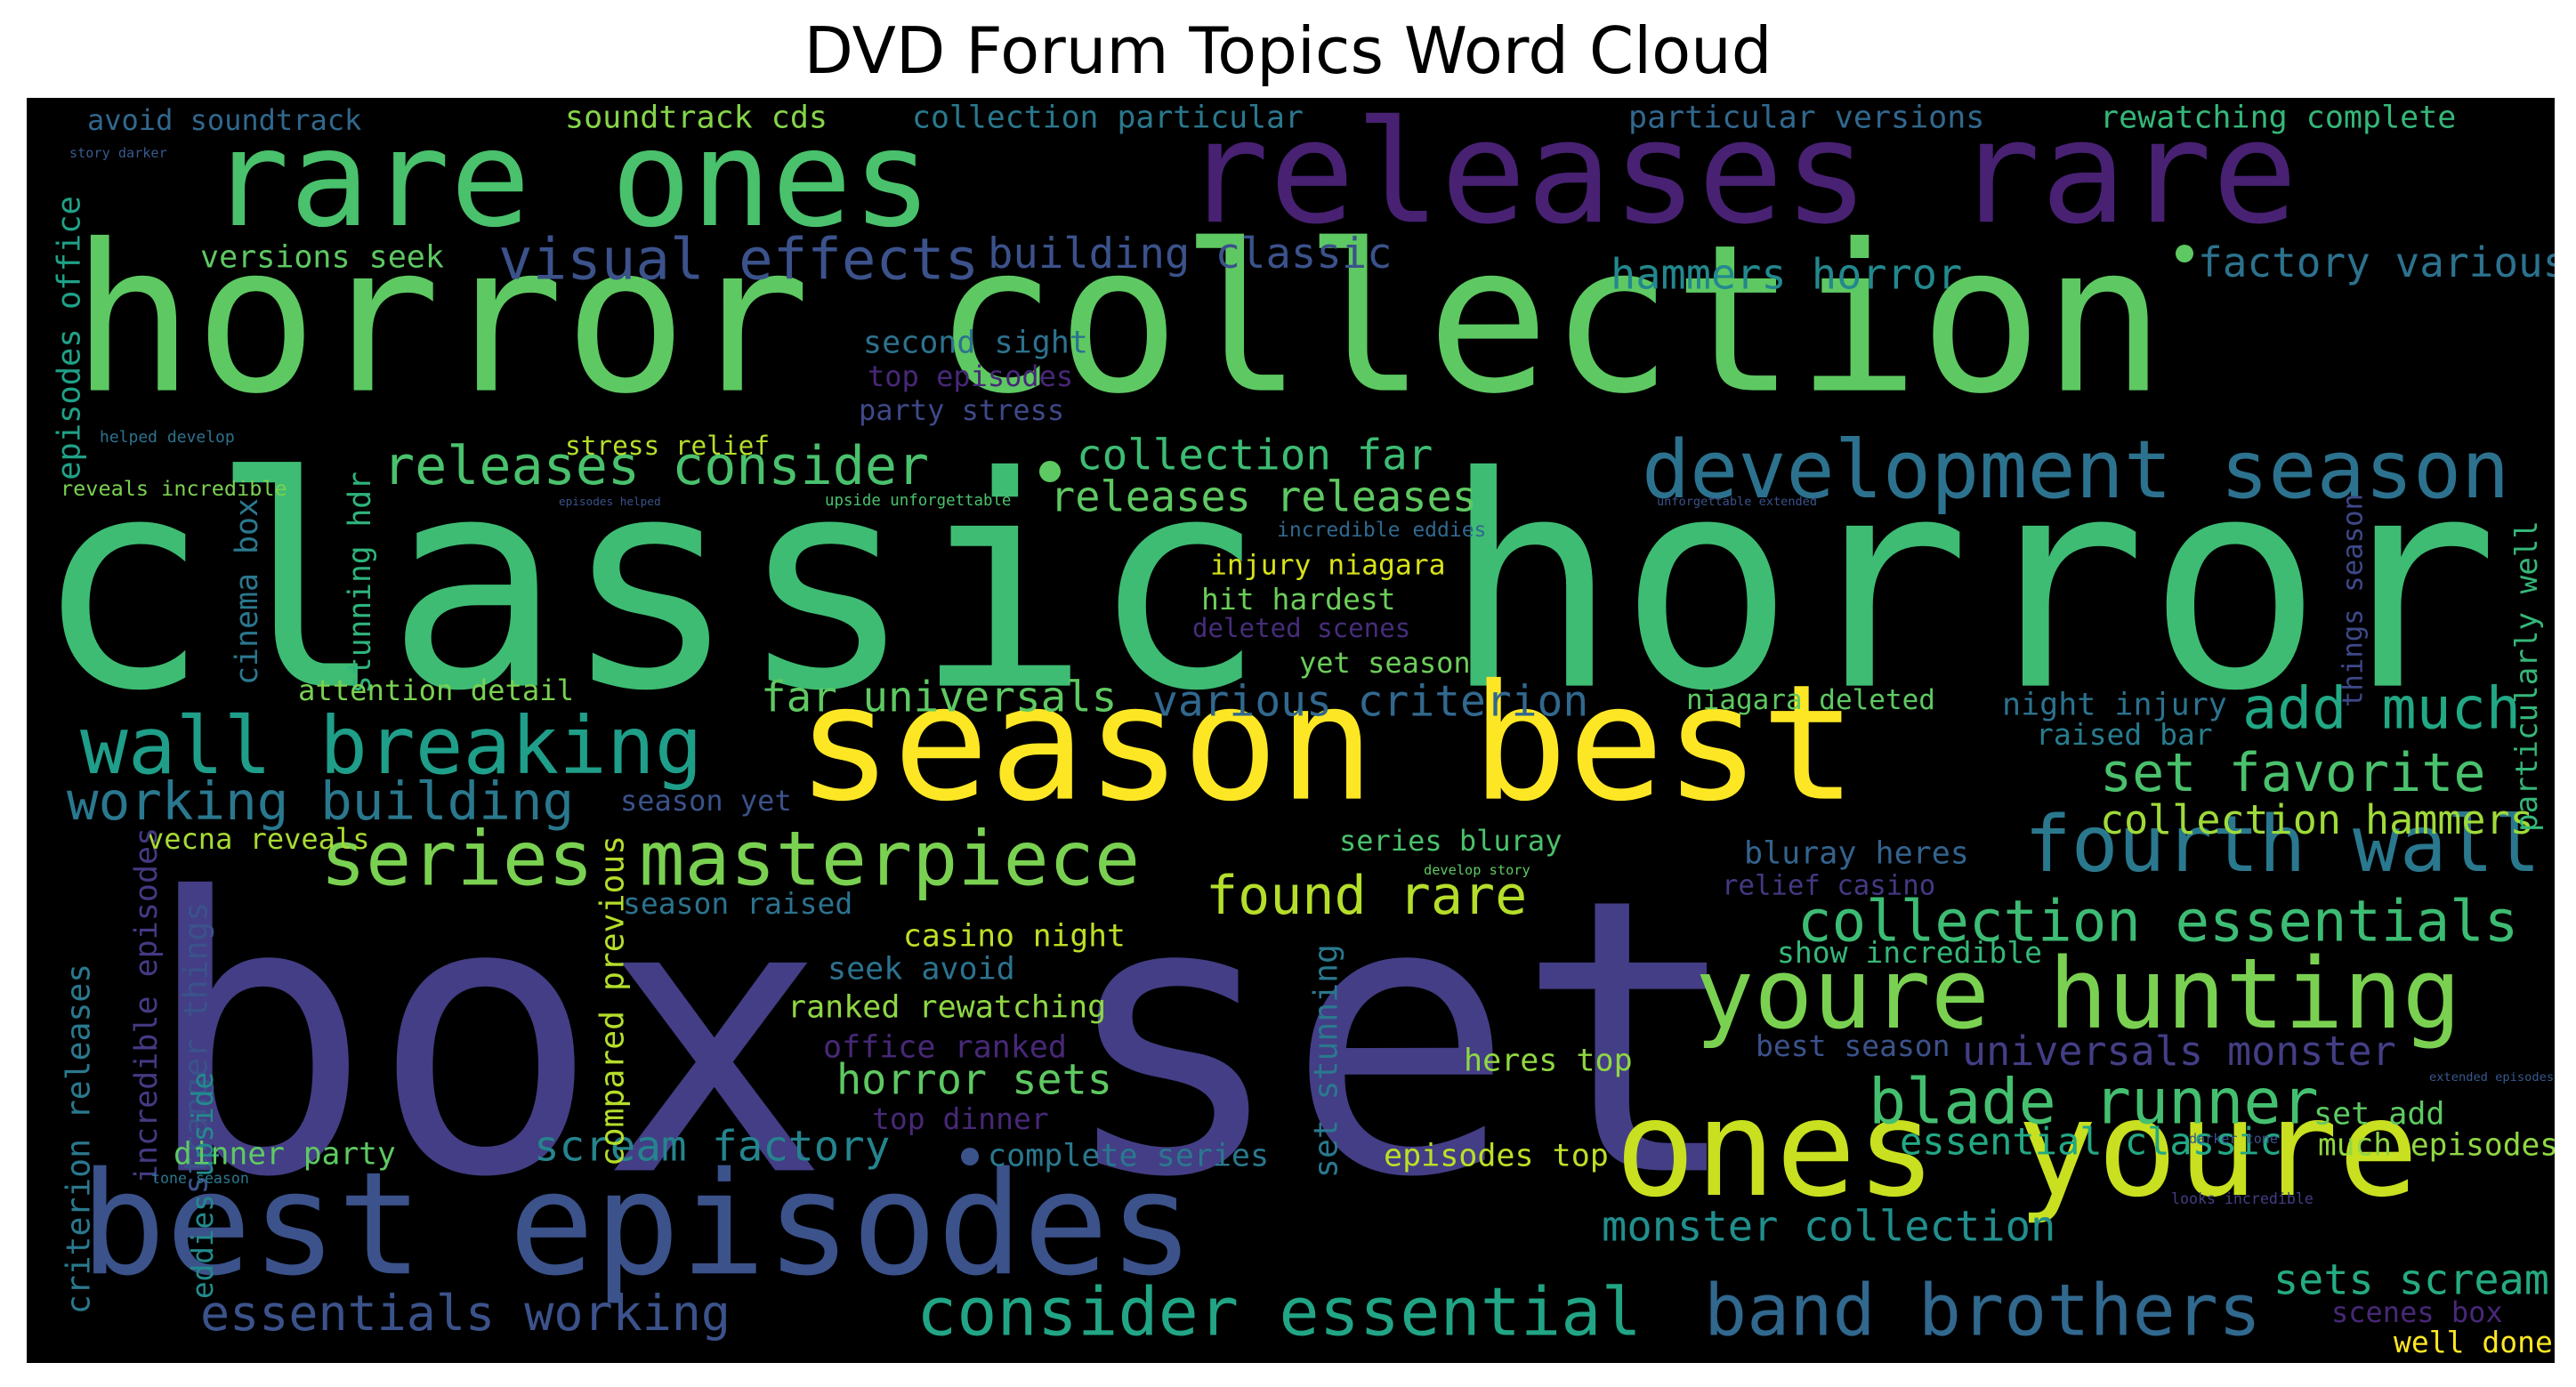  What do you see at coordinates (2233, 1139) in the screenshot?
I see `word-darker-tone: darker tone` at bounding box center [2233, 1139].